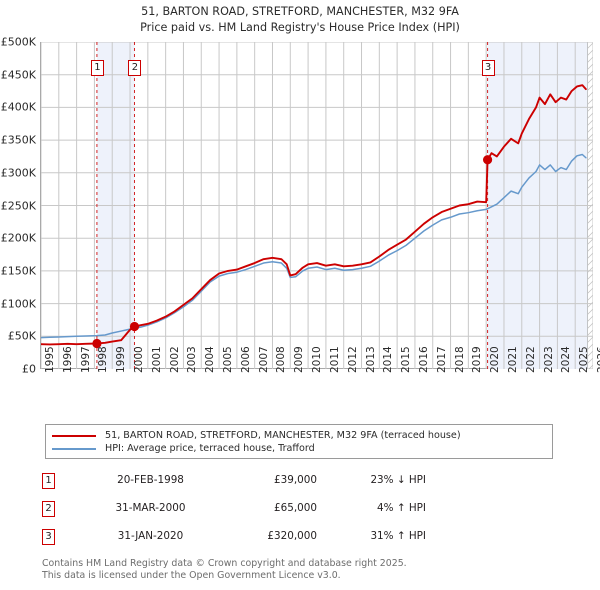 Image resolution: width=600 pixels, height=590 pixels. What do you see at coordinates (334, 359) in the screenshot?
I see `x-tick-label: 2011` at bounding box center [334, 359].